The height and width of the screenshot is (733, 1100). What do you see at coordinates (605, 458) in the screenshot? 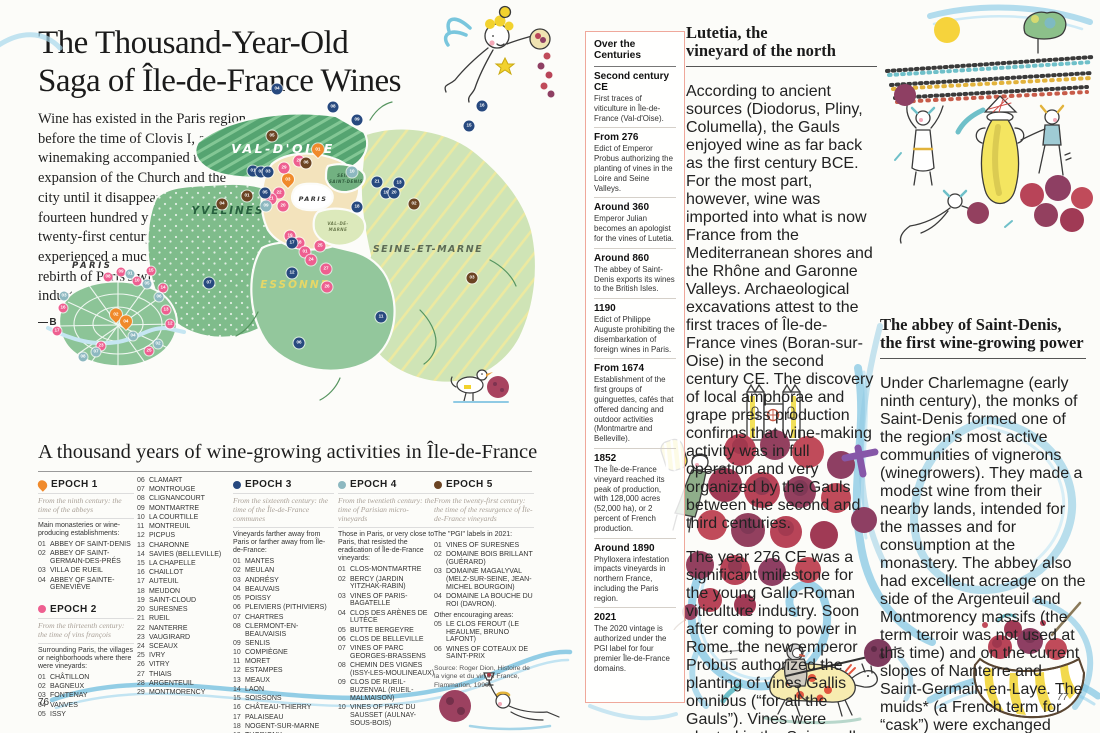
I see `timeline-date: 1852` at bounding box center [605, 458].